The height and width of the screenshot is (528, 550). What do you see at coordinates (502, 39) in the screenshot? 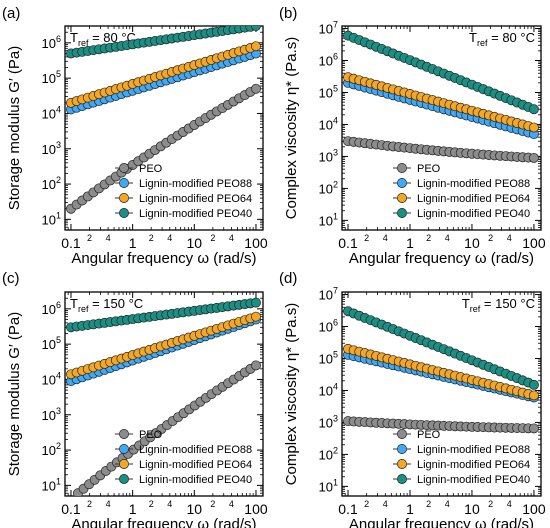
I see `reference-temperature-label: Tref = 80 °C` at bounding box center [502, 39].